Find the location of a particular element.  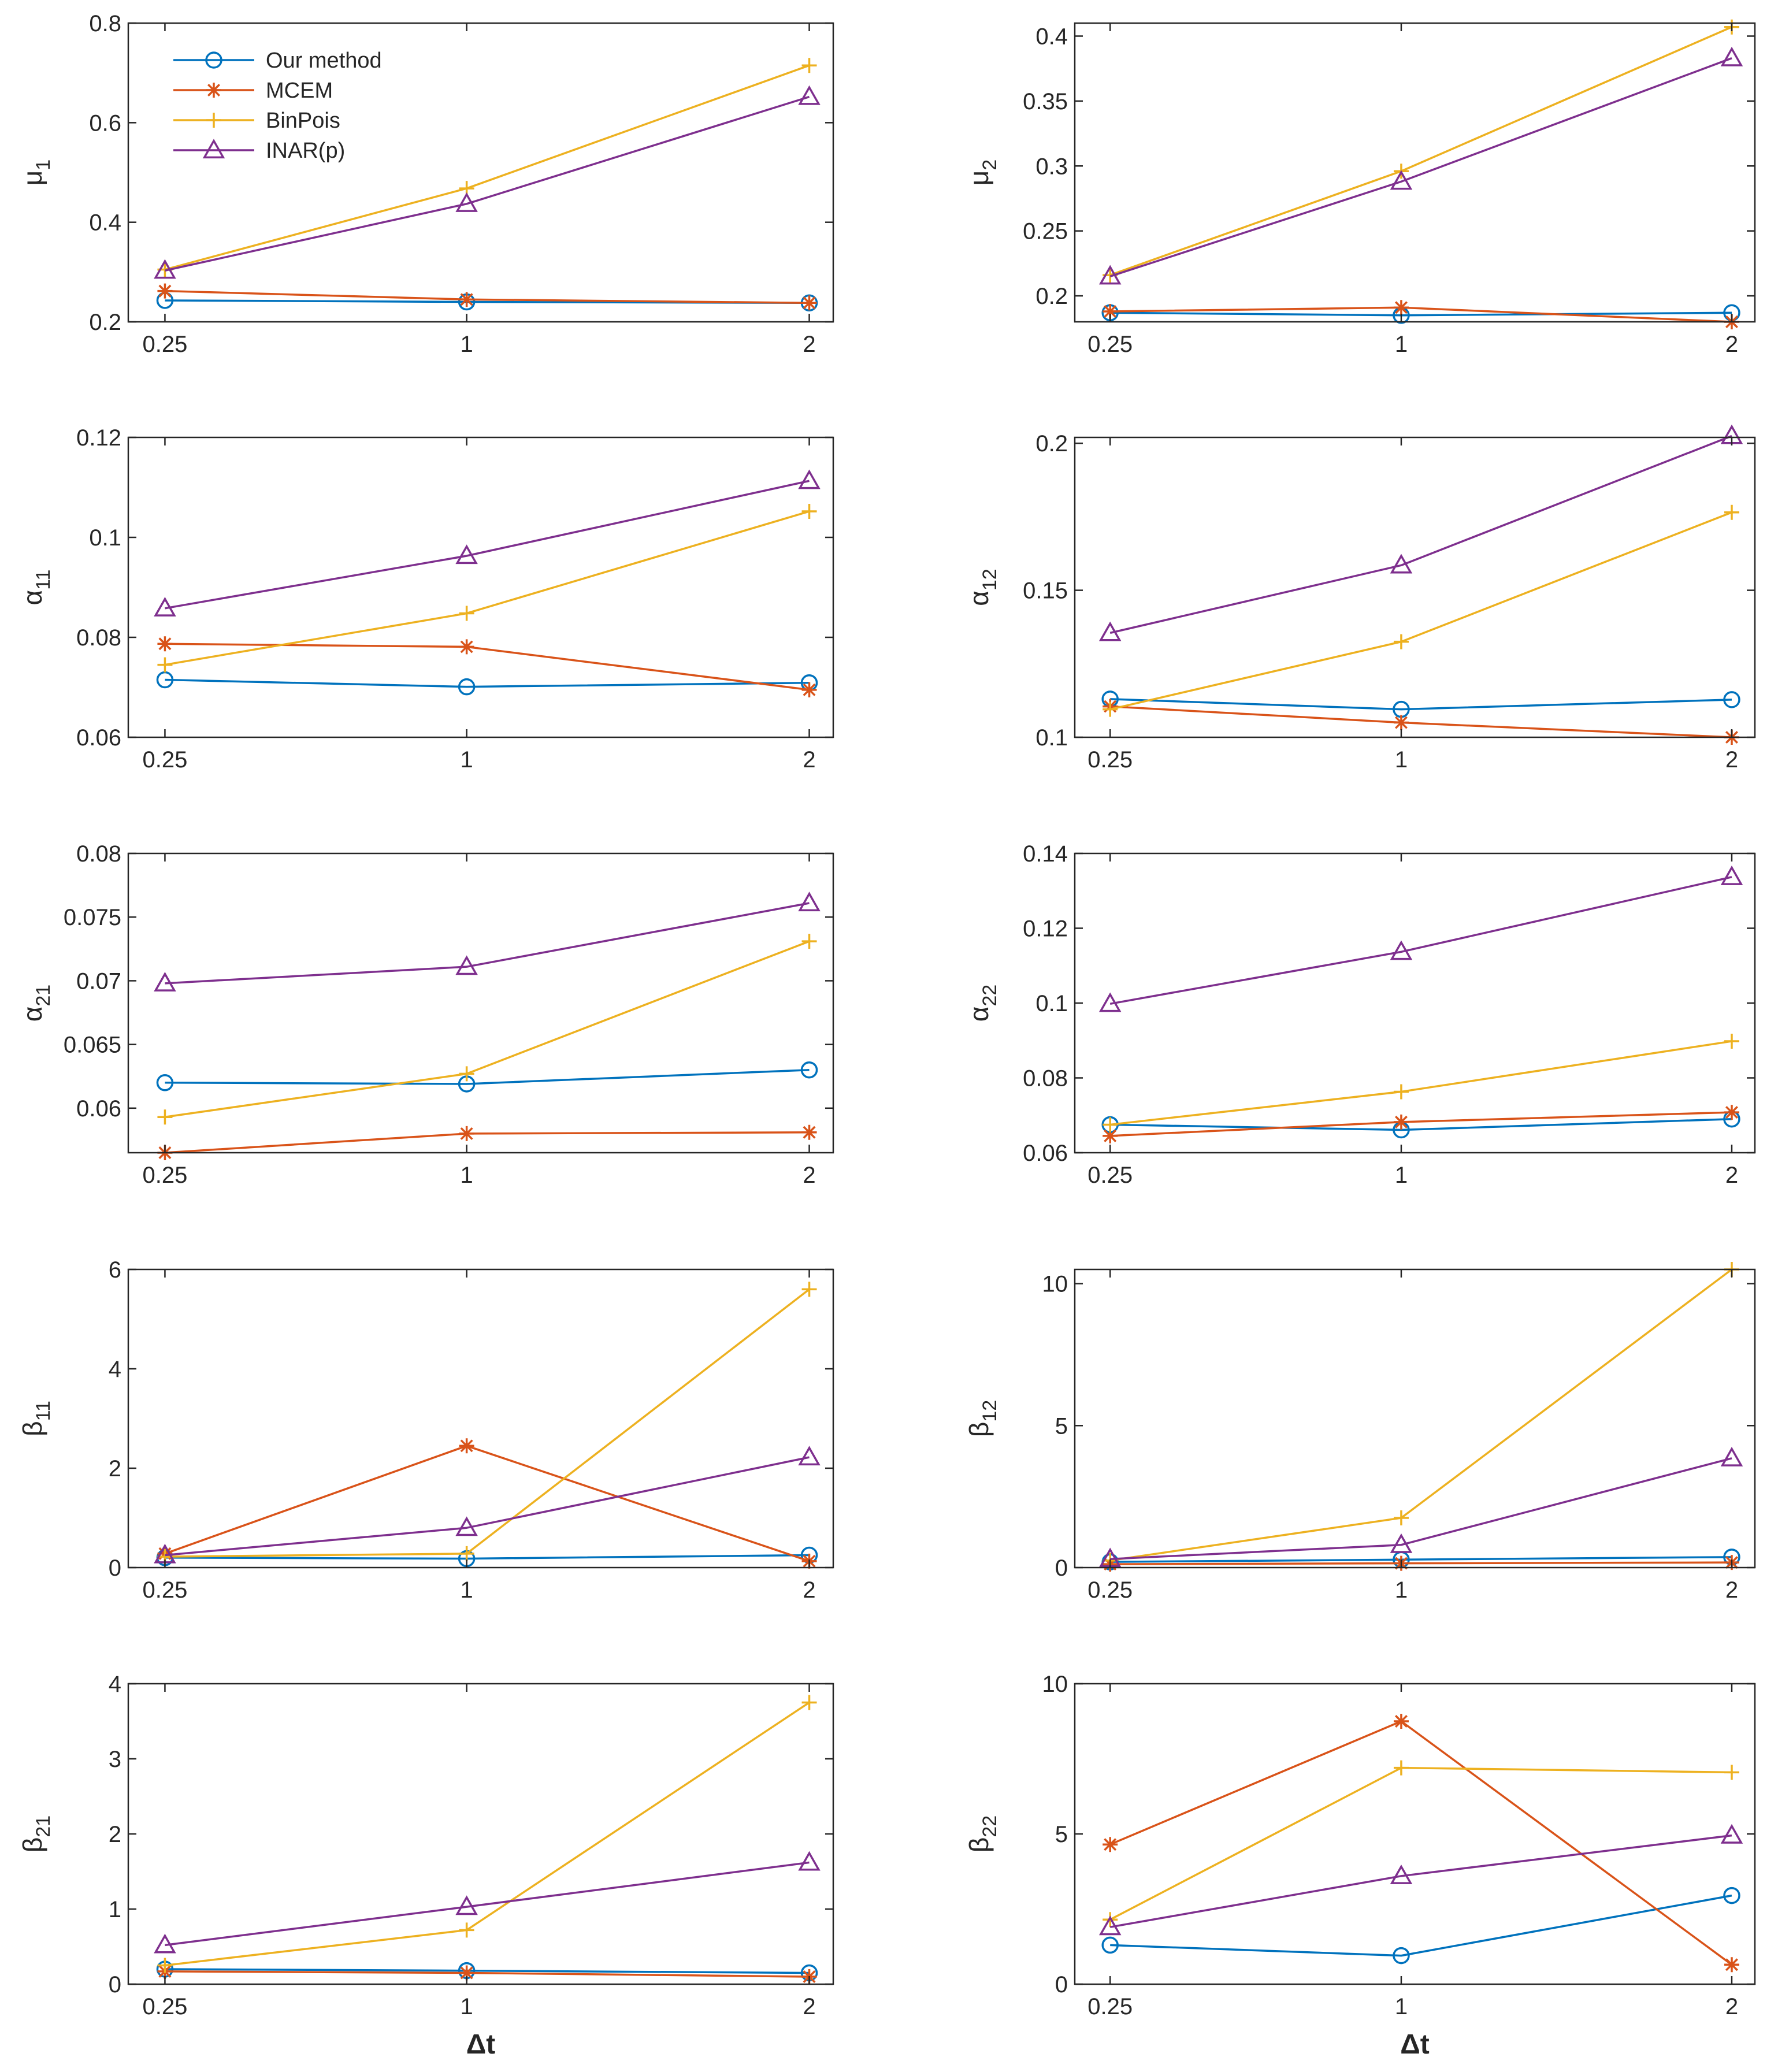

subplot-alpha22: 0.06 0.08 0.1 0.12 0.14 0.25 1 2 α22 is located at coordinates (1360, 1014).